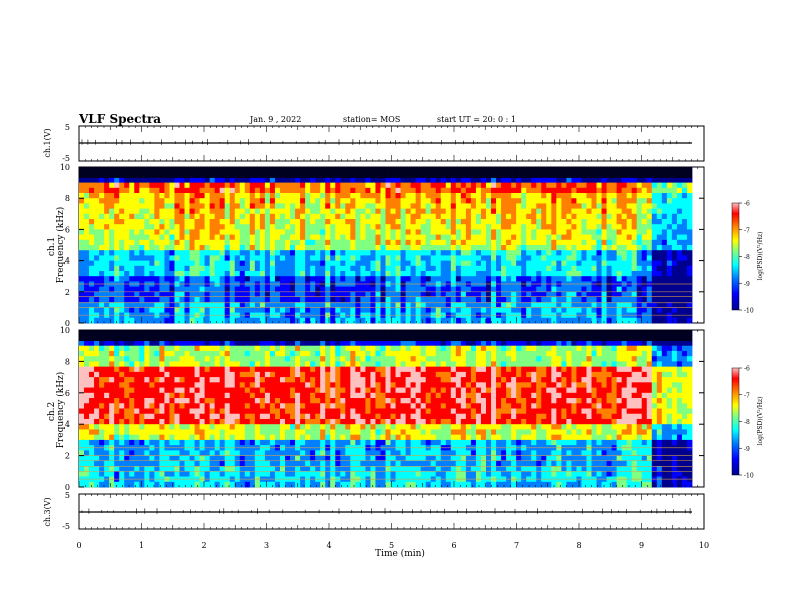 The image size is (792, 612). I want to click on start-ut-label: start UT = 20: 0 : 1, so click(476, 119).